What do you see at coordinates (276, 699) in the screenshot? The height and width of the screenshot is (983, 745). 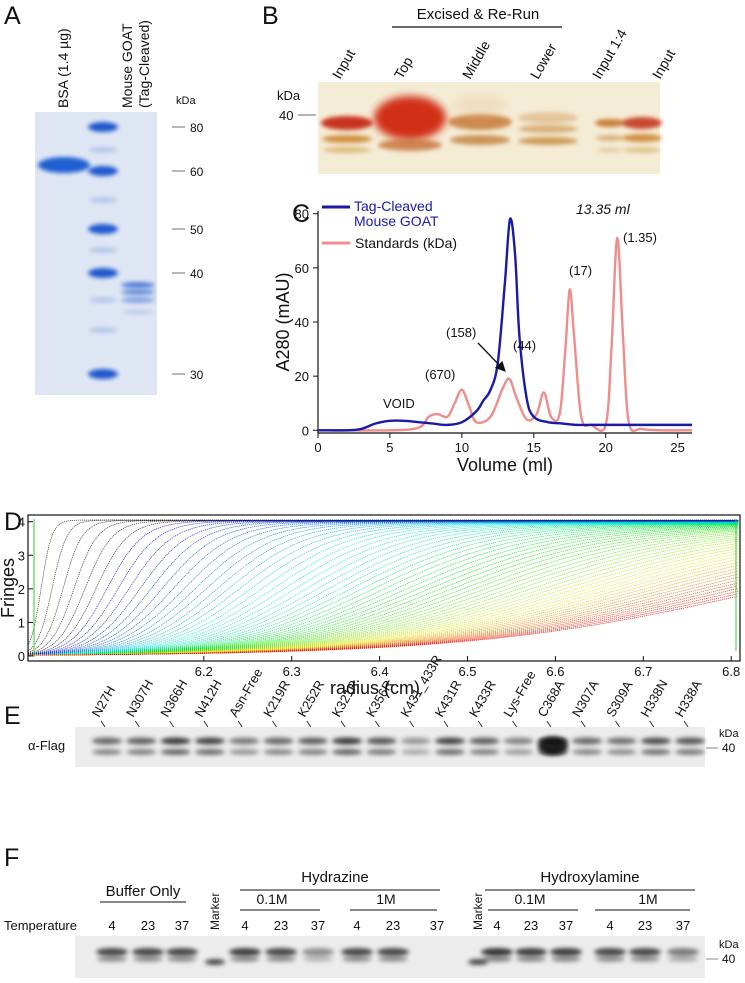 I see `lane-label: K219R` at bounding box center [276, 699].